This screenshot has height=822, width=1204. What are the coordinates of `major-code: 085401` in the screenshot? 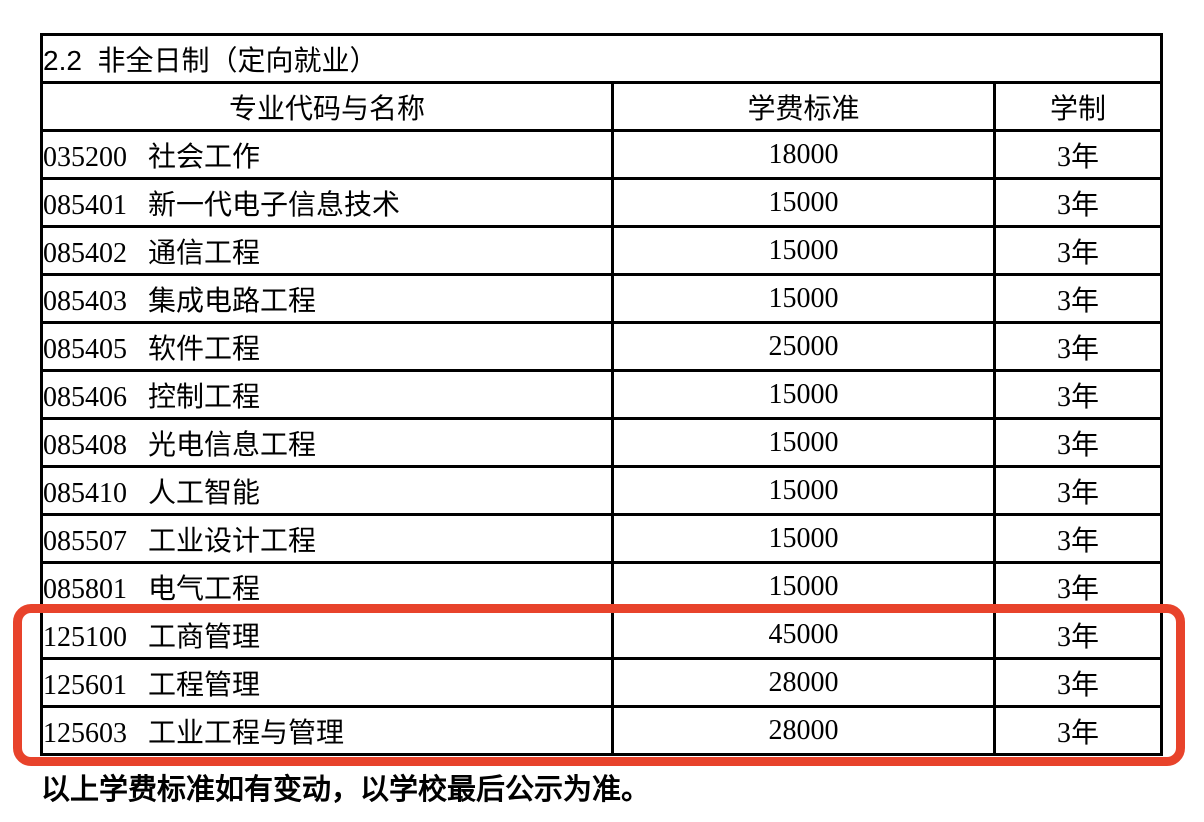 It's located at (85, 205).